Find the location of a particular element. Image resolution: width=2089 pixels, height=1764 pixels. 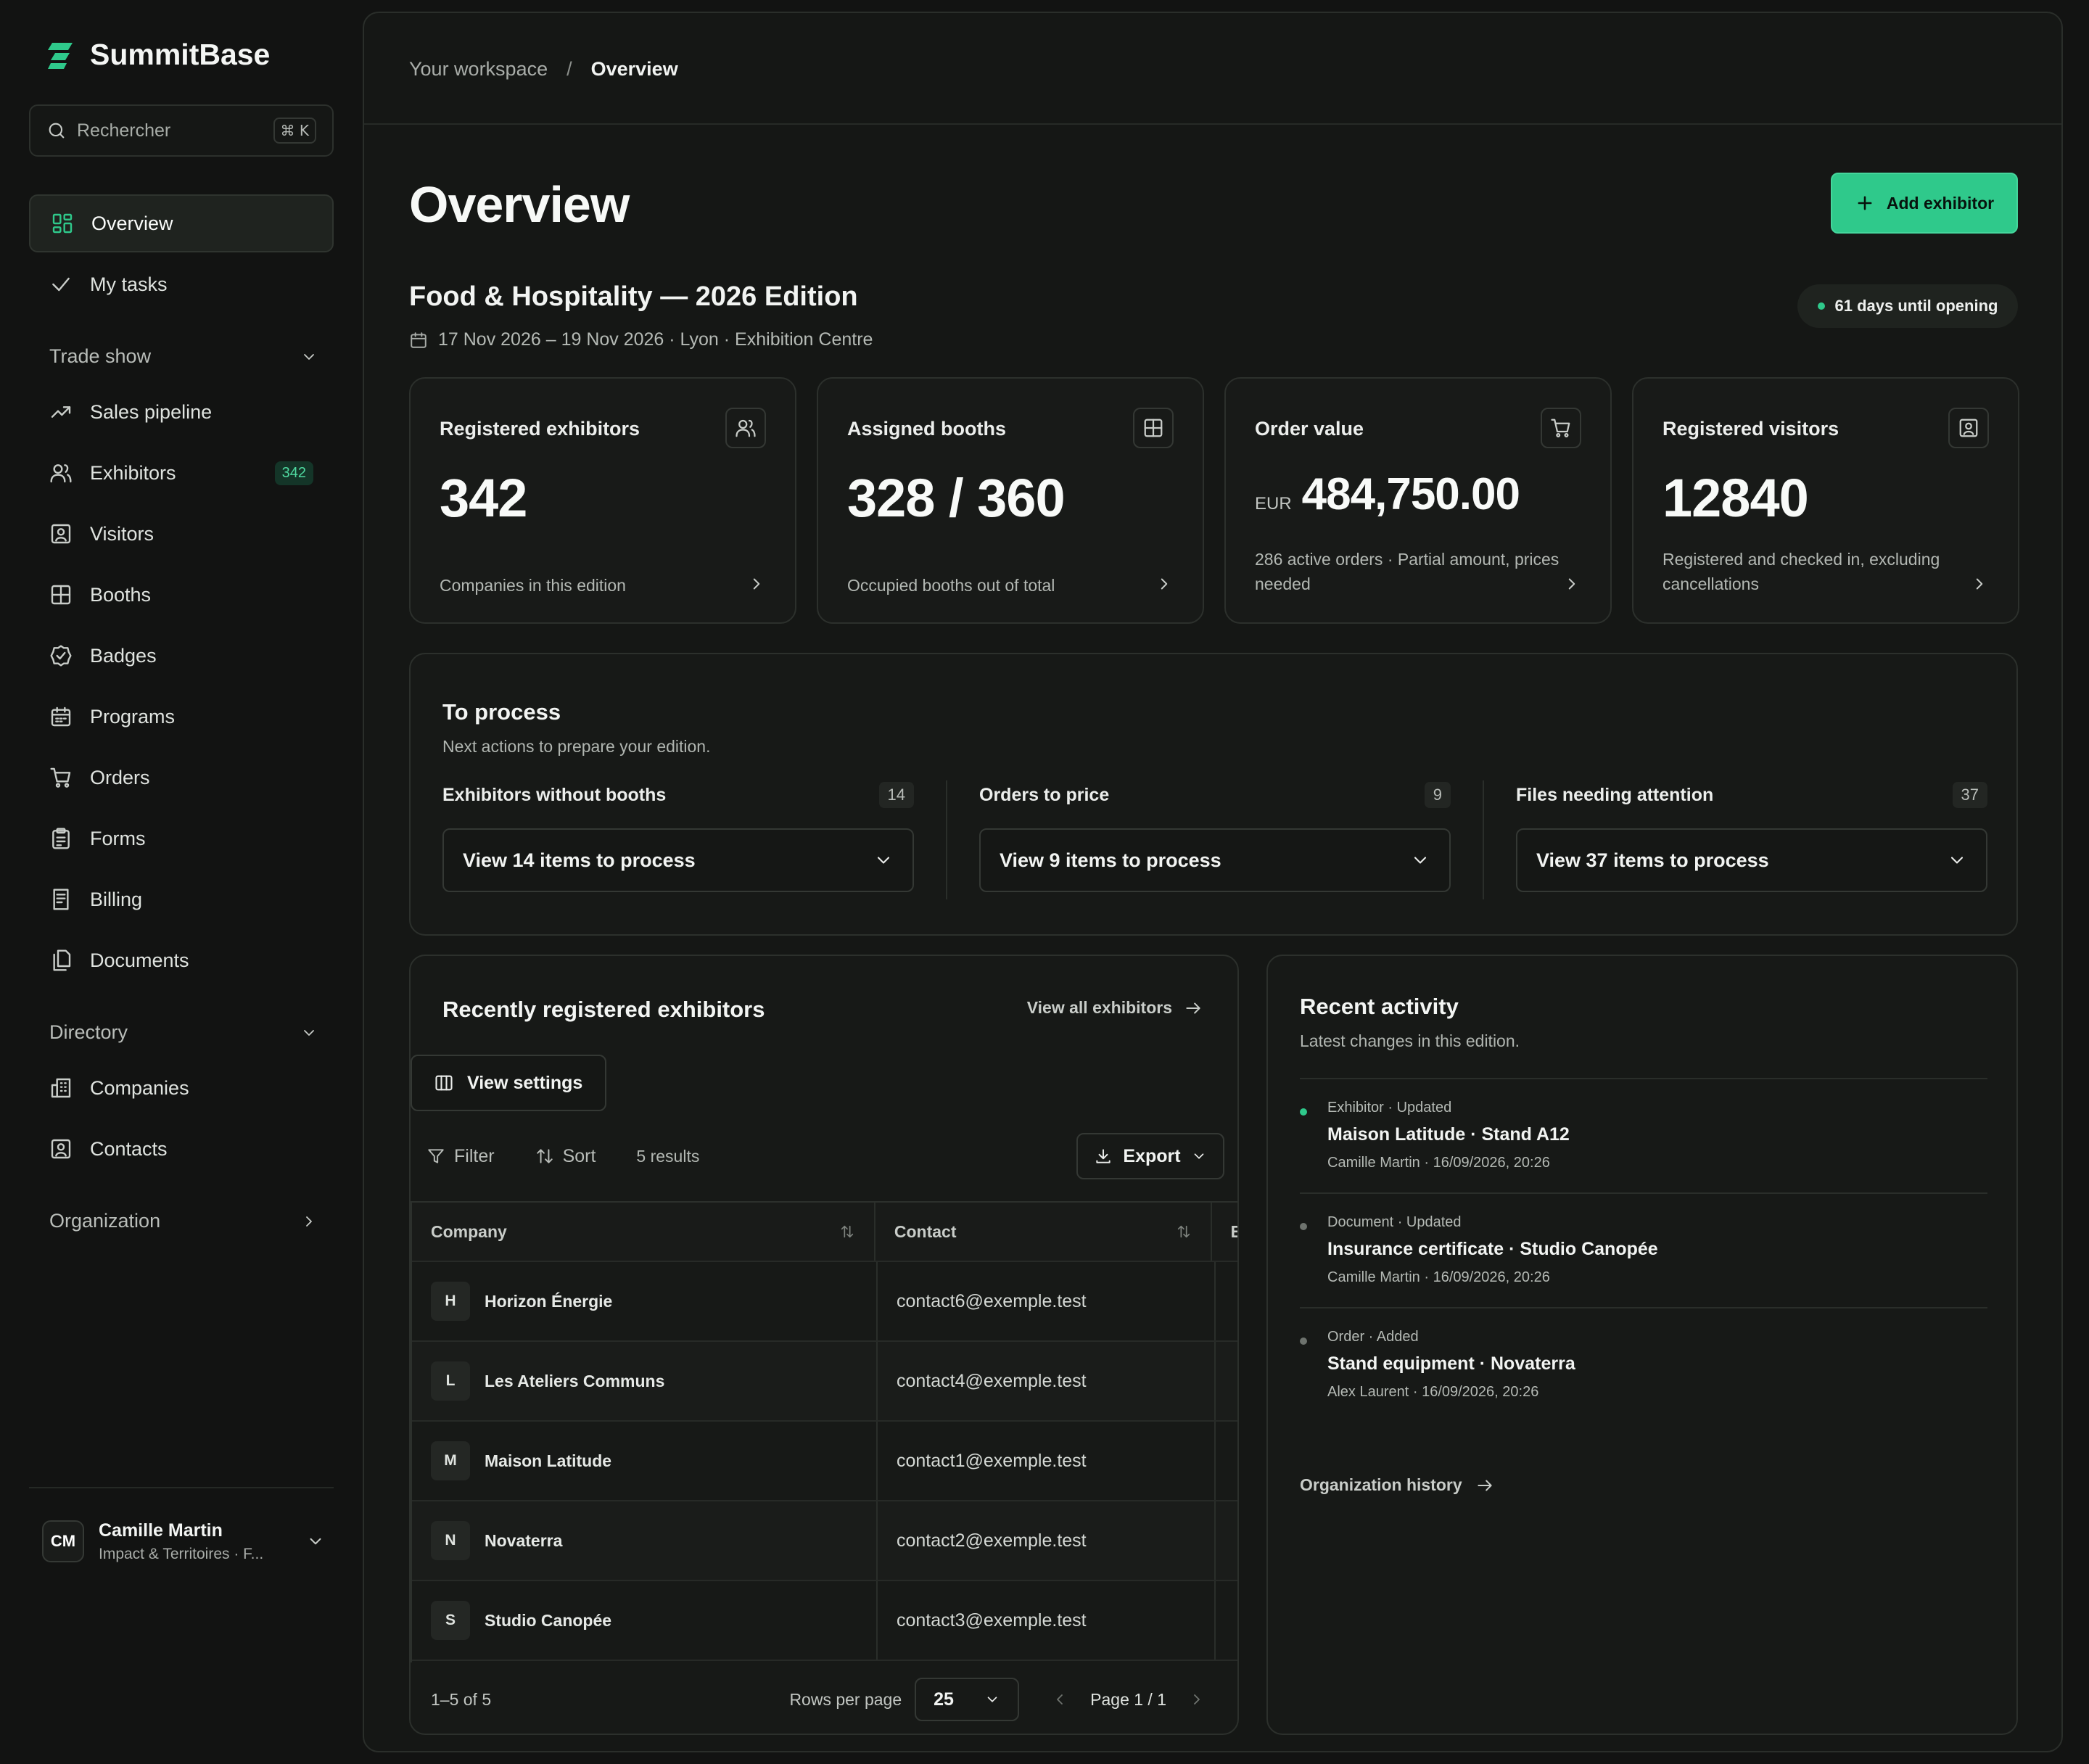

contact-icon is located at coordinates (61, 1149).